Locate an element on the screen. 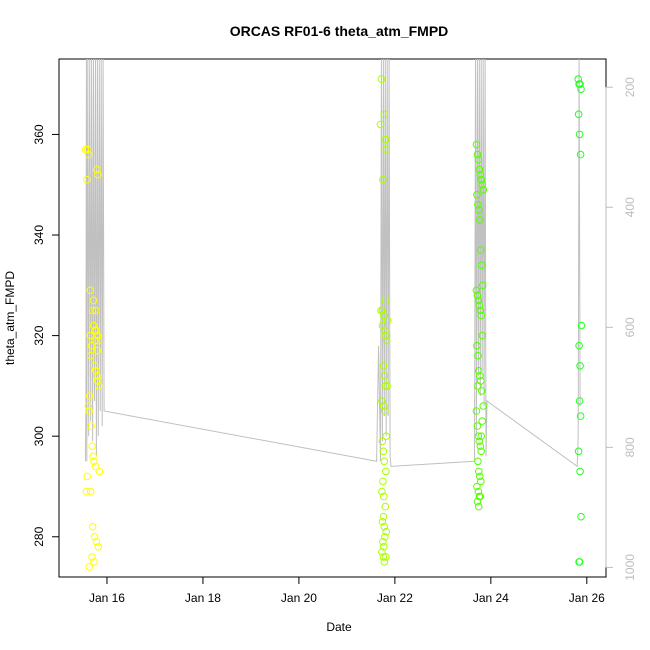  x-tick-label: Jan 26 is located at coordinates (587, 598).